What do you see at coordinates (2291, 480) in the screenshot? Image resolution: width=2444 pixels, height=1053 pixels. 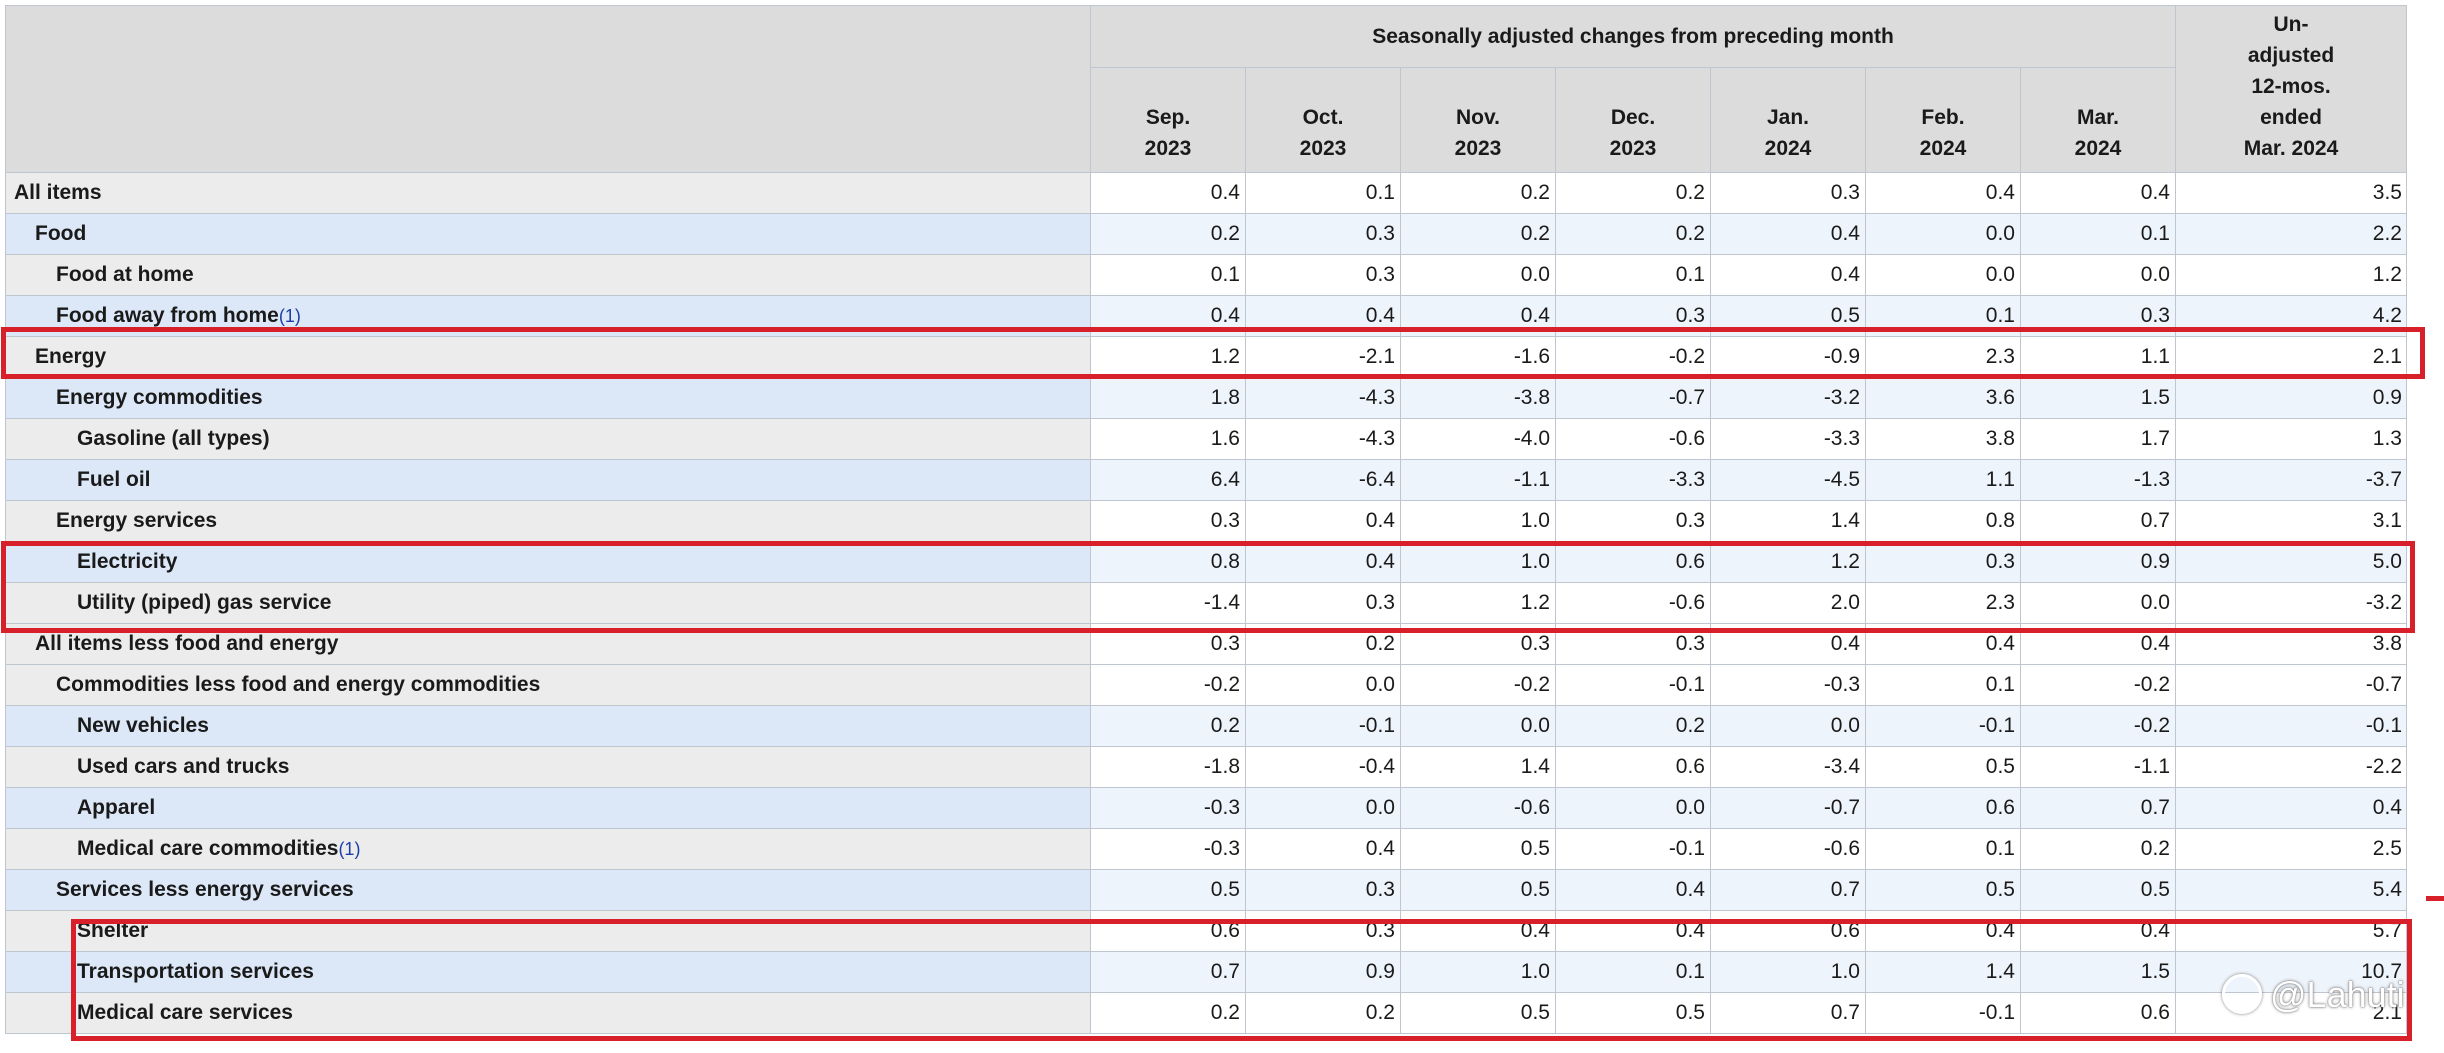 I see `unadjusted-value-cell: -3.7` at bounding box center [2291, 480].